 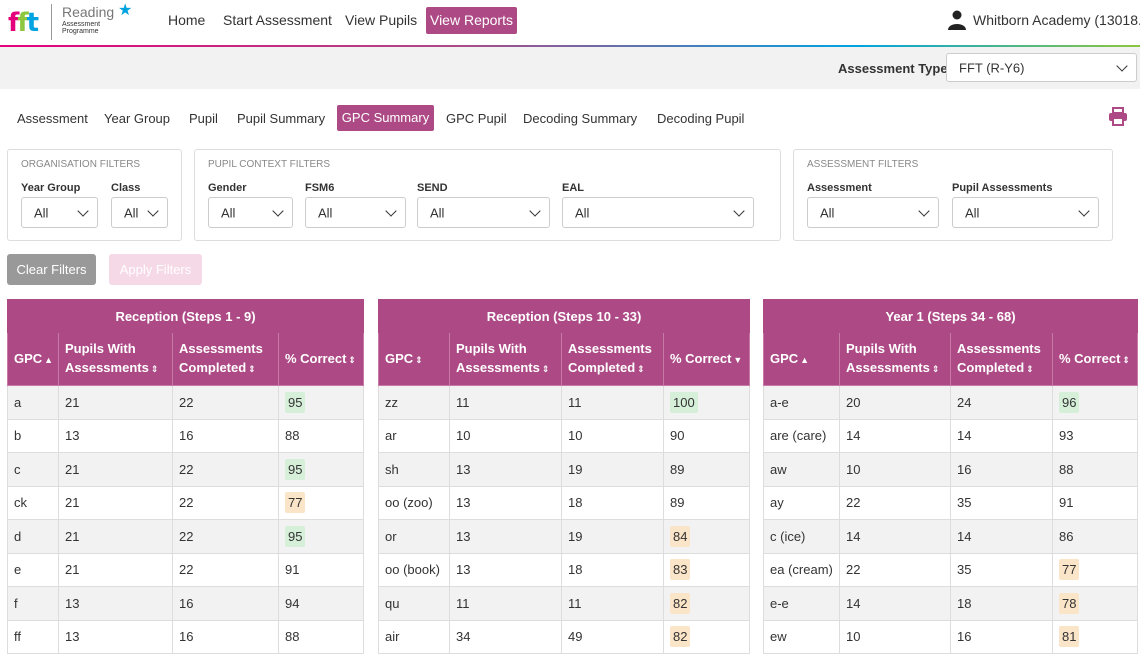 I want to click on fft-logo: fft Reading ★ Assessment Programme, so click(x=70, y=21).